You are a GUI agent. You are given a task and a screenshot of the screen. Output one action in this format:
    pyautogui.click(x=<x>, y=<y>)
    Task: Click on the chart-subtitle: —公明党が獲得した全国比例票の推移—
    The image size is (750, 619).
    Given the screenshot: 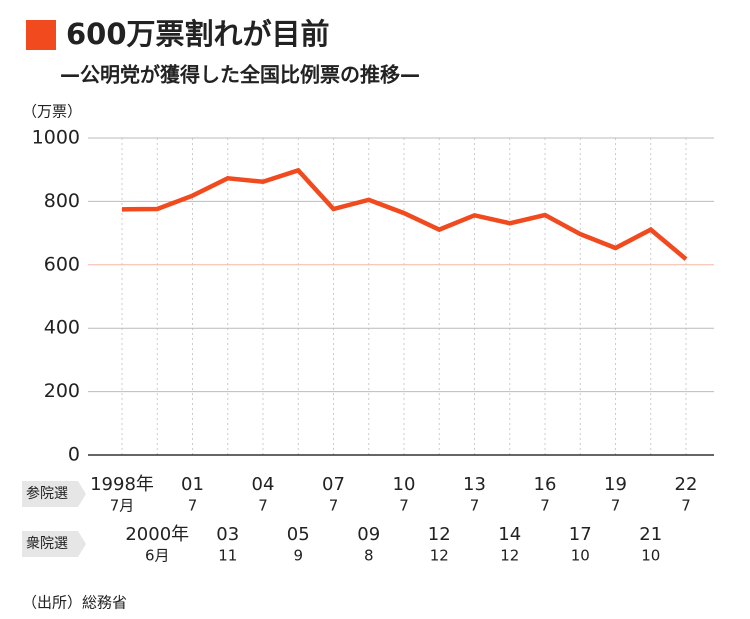 What is the action you would take?
    pyautogui.click(x=240, y=75)
    